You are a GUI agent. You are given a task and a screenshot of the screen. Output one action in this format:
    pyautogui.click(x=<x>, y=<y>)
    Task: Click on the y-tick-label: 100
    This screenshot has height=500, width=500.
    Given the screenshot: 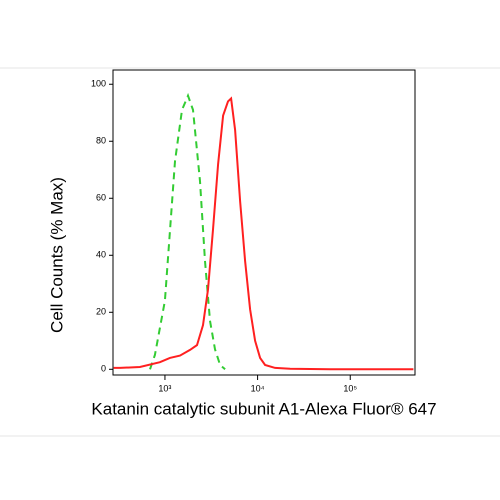 What is the action you would take?
    pyautogui.click(x=98, y=84)
    